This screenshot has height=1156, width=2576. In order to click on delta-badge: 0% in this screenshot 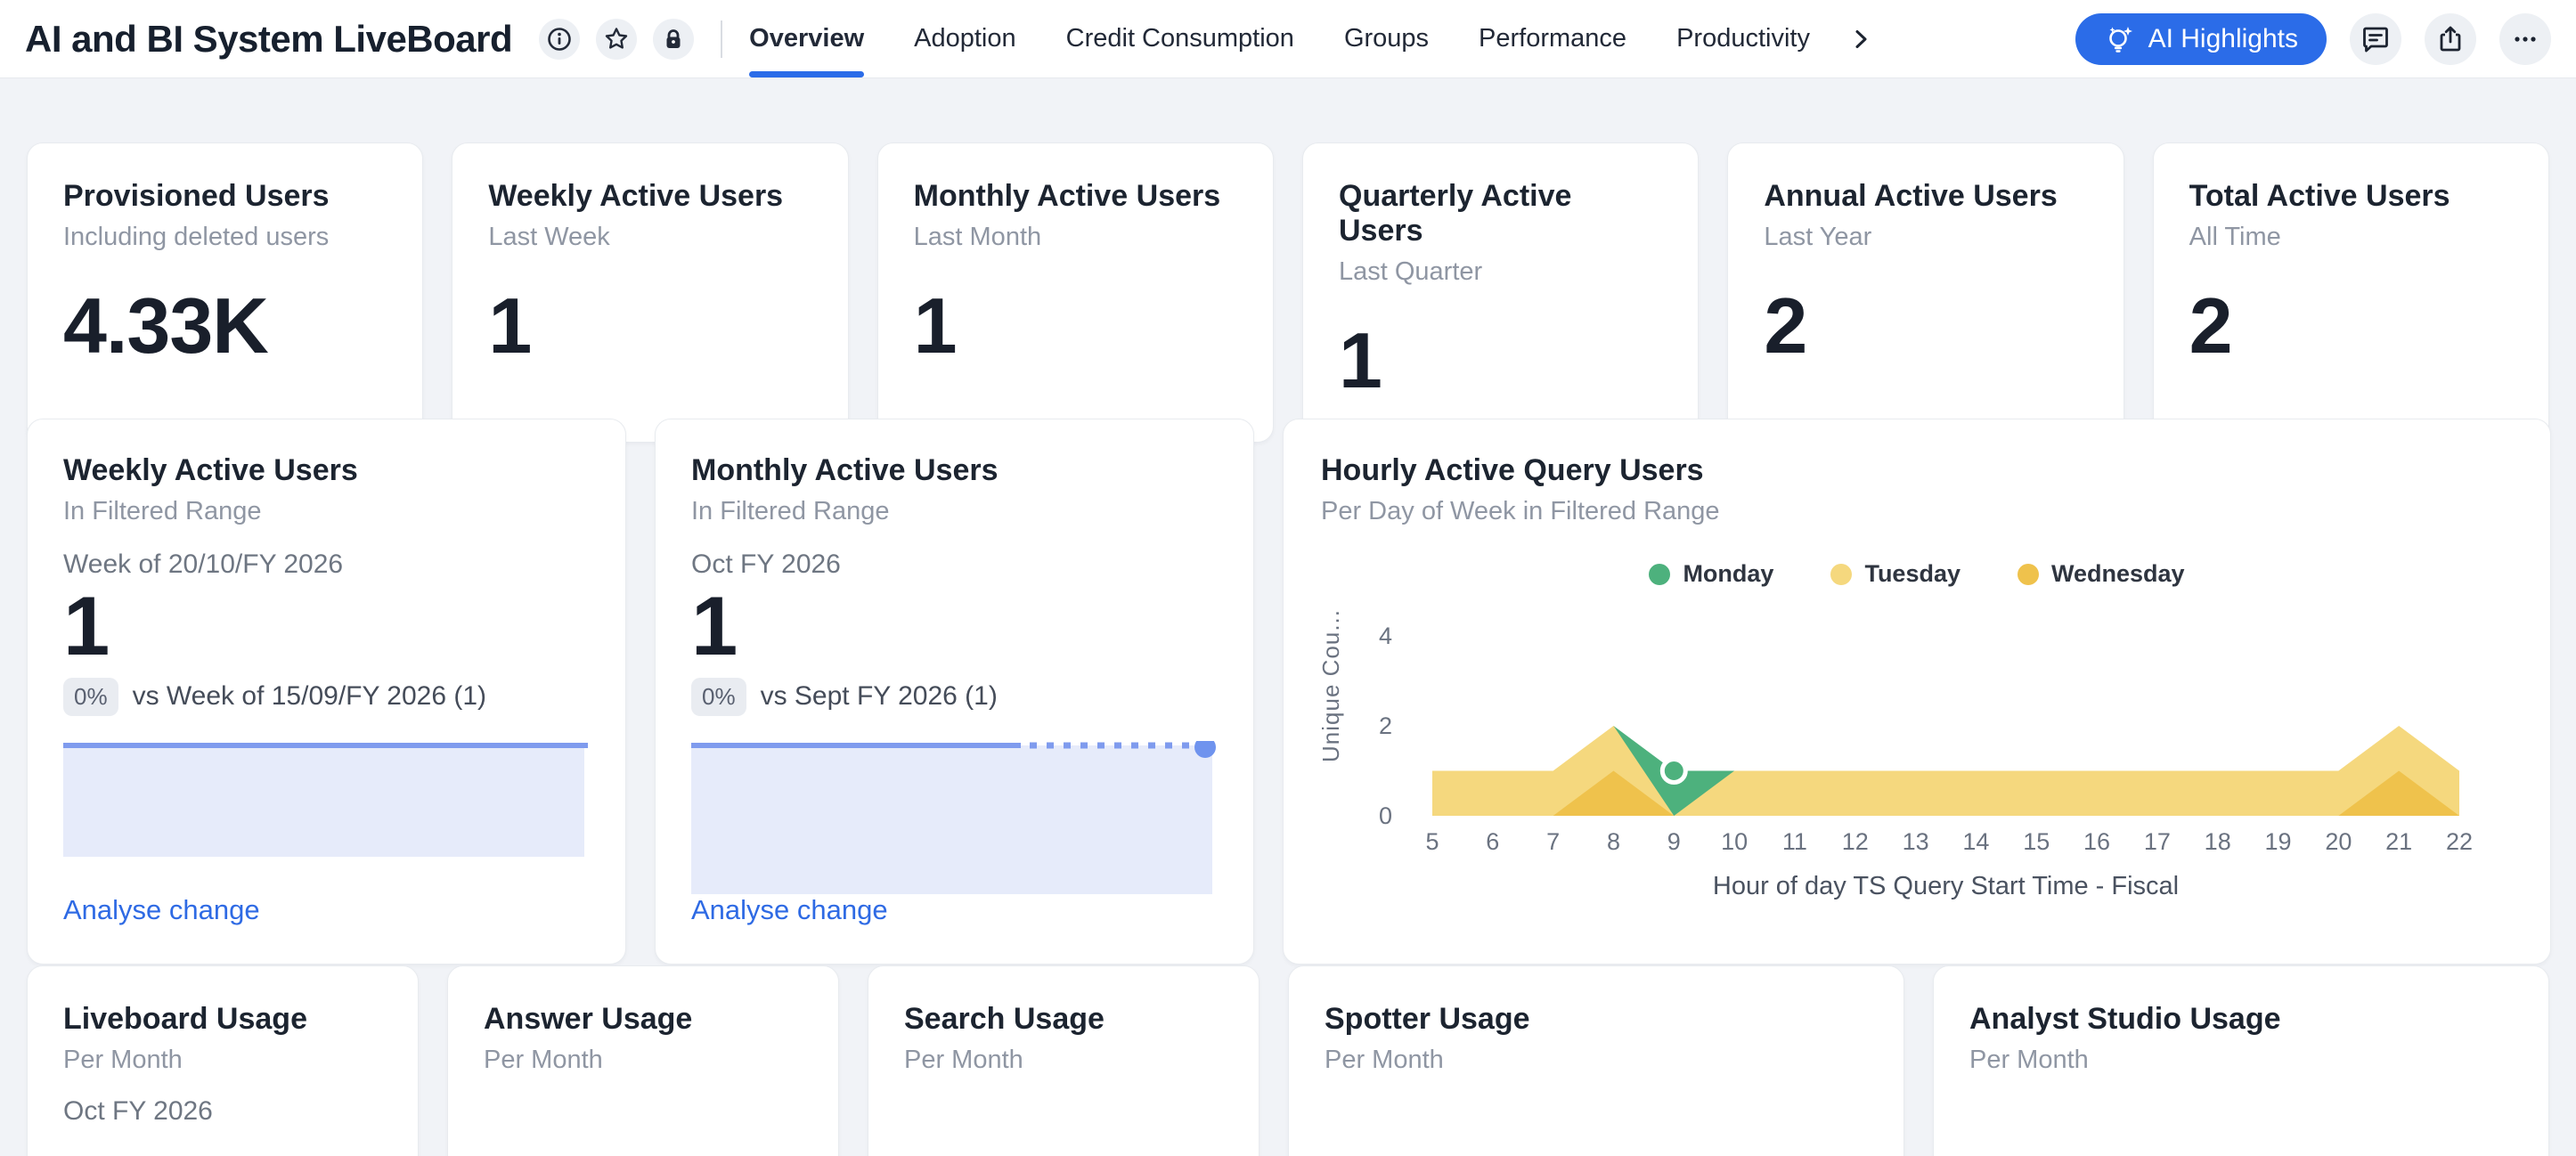, I will do `click(90, 696)`.